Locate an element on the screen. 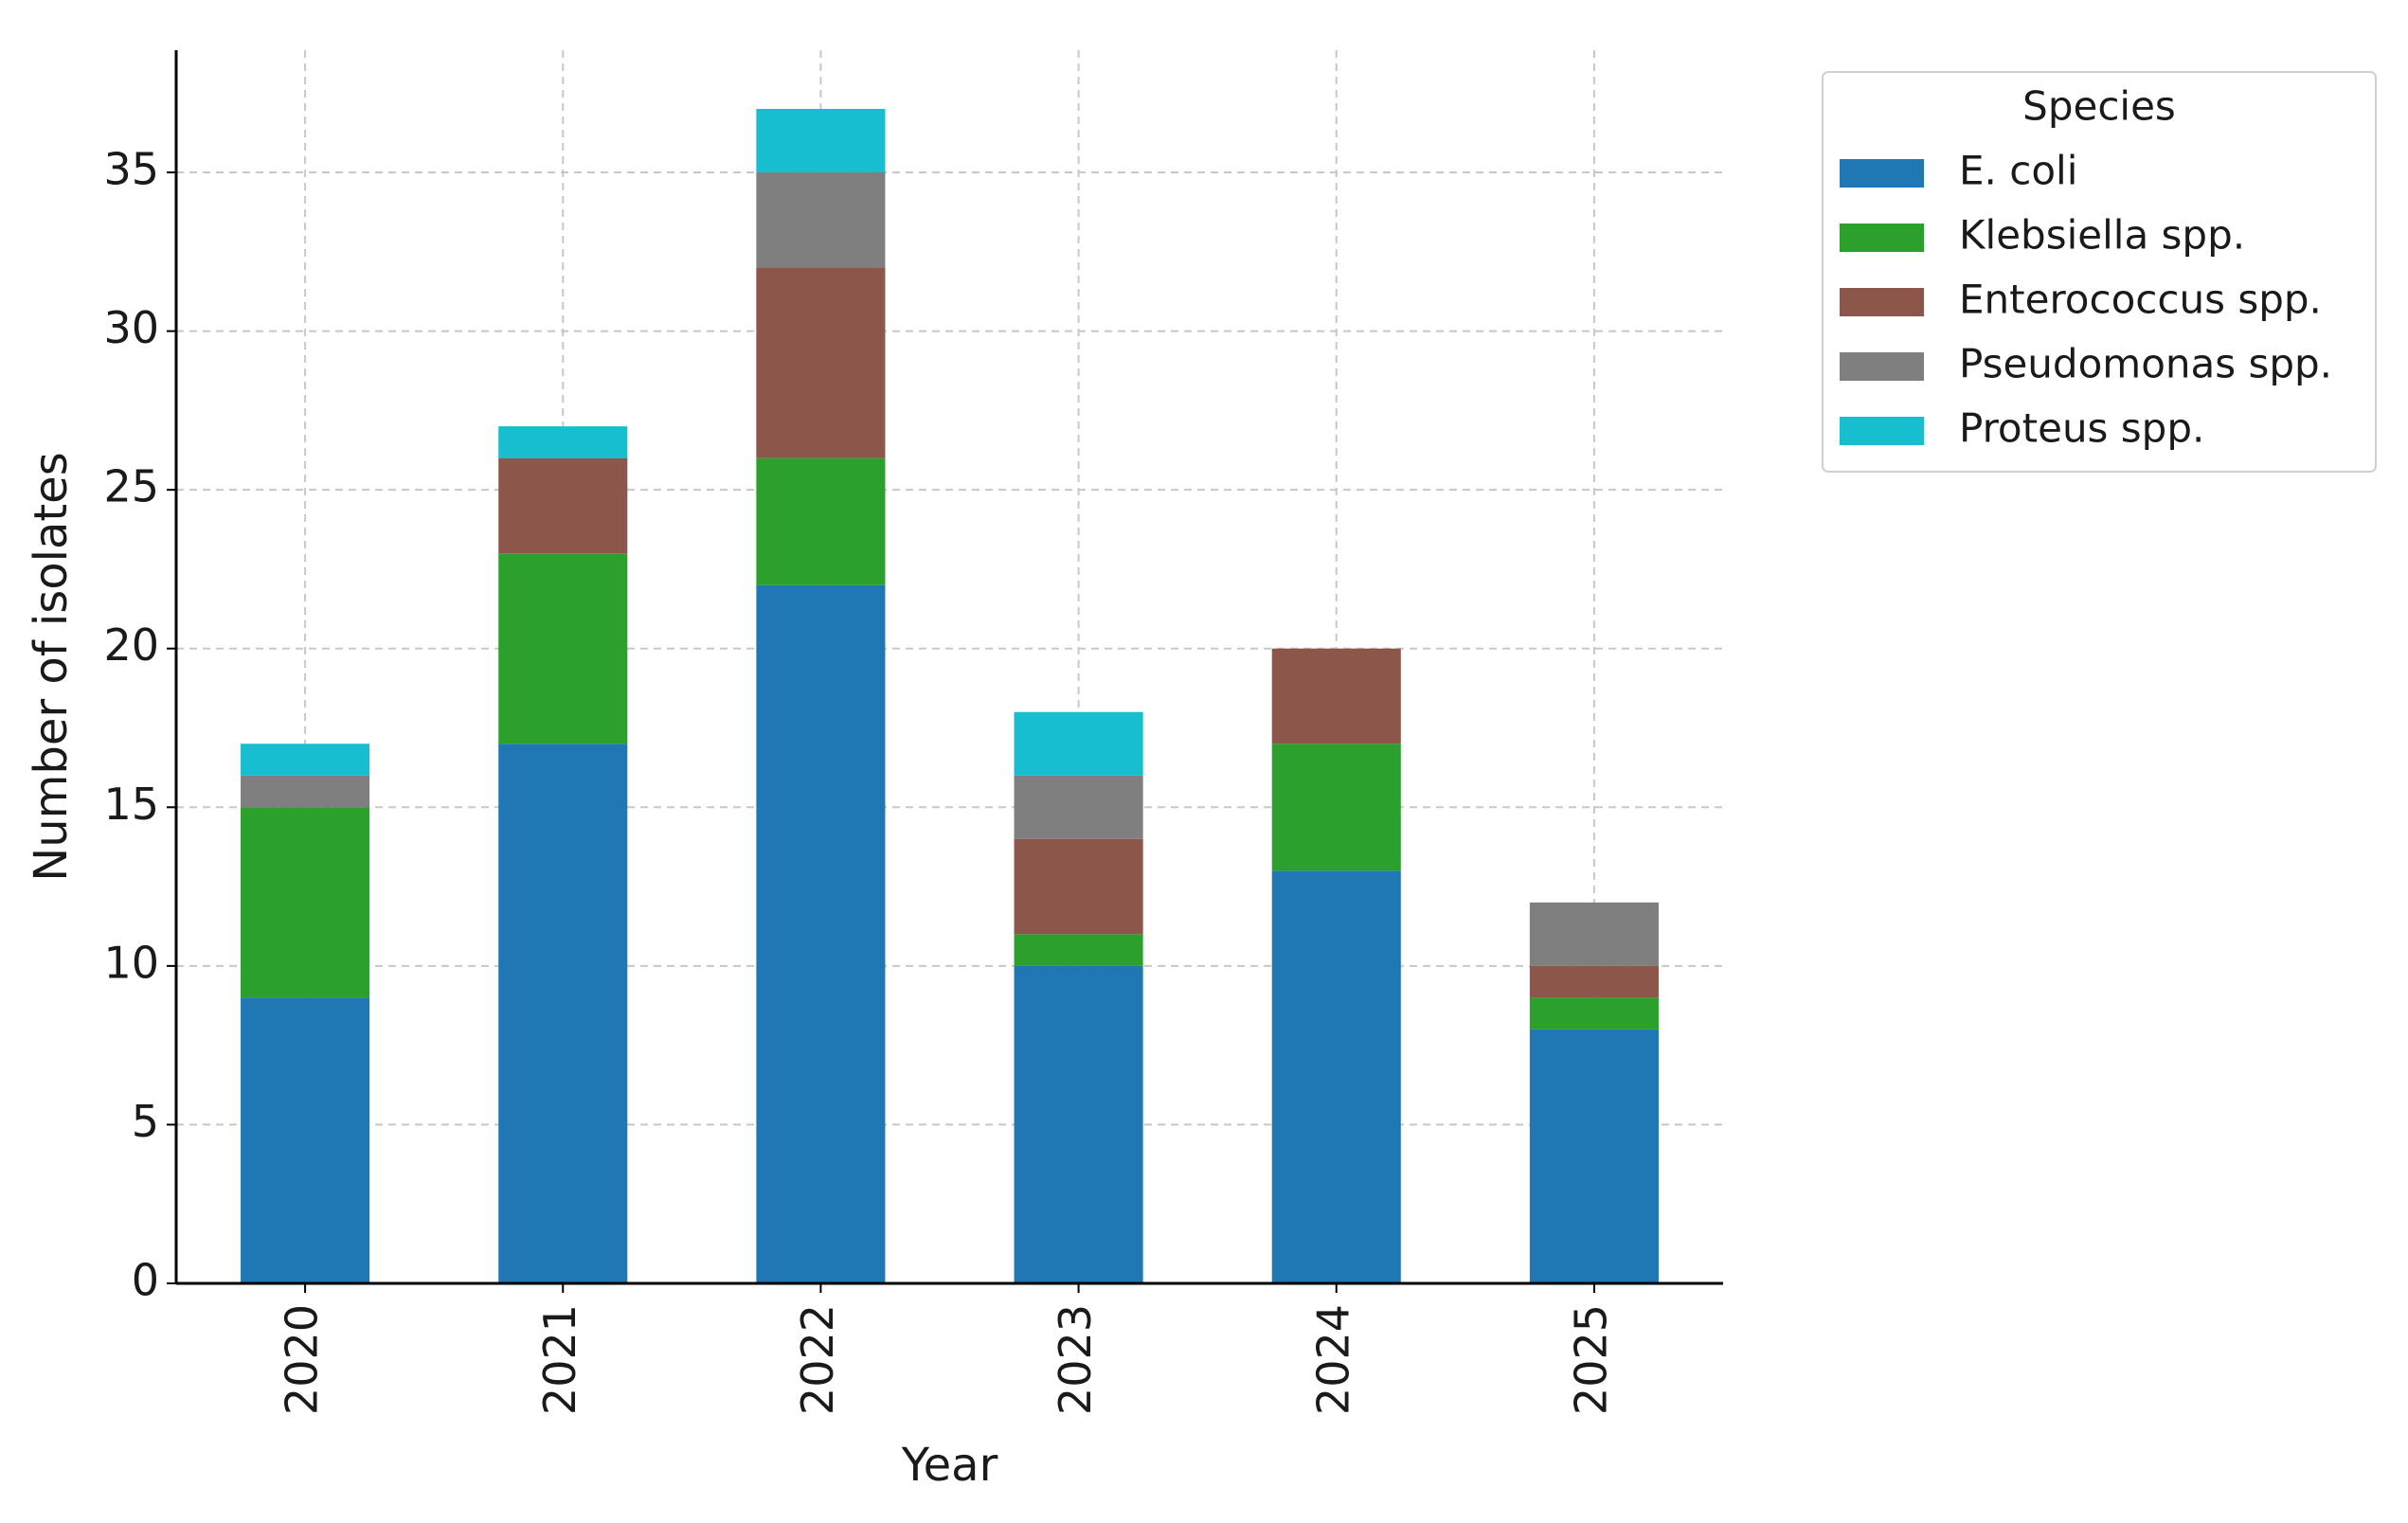 This screenshot has width=2408, height=1523. x-tick-label: 2022 is located at coordinates (817, 1359).